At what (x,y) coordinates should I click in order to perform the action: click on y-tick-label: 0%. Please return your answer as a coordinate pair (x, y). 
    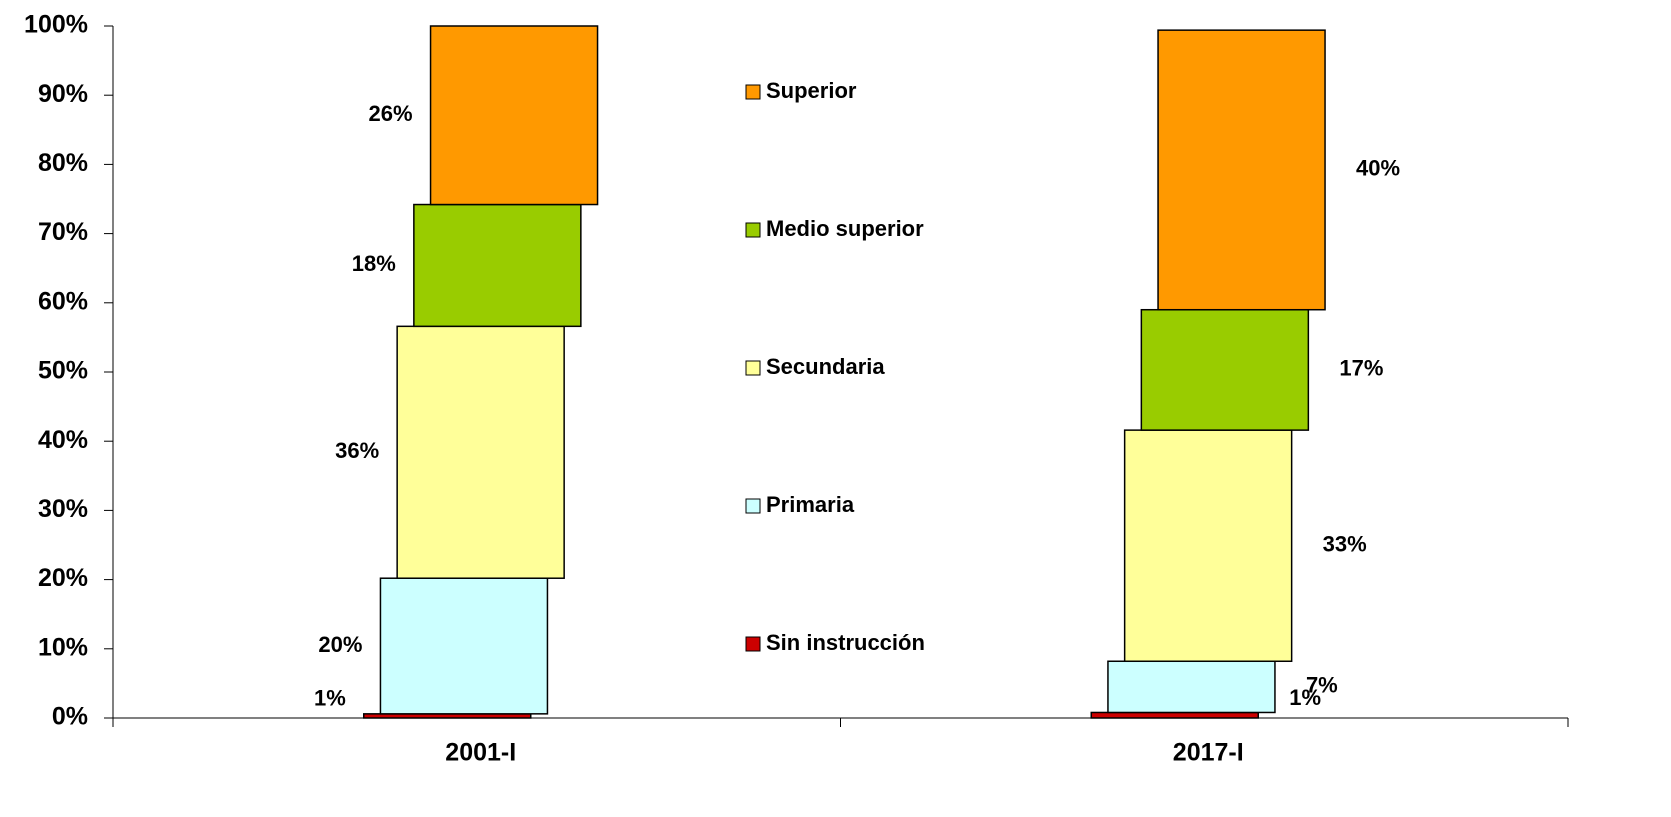
    Looking at the image, I should click on (70, 717).